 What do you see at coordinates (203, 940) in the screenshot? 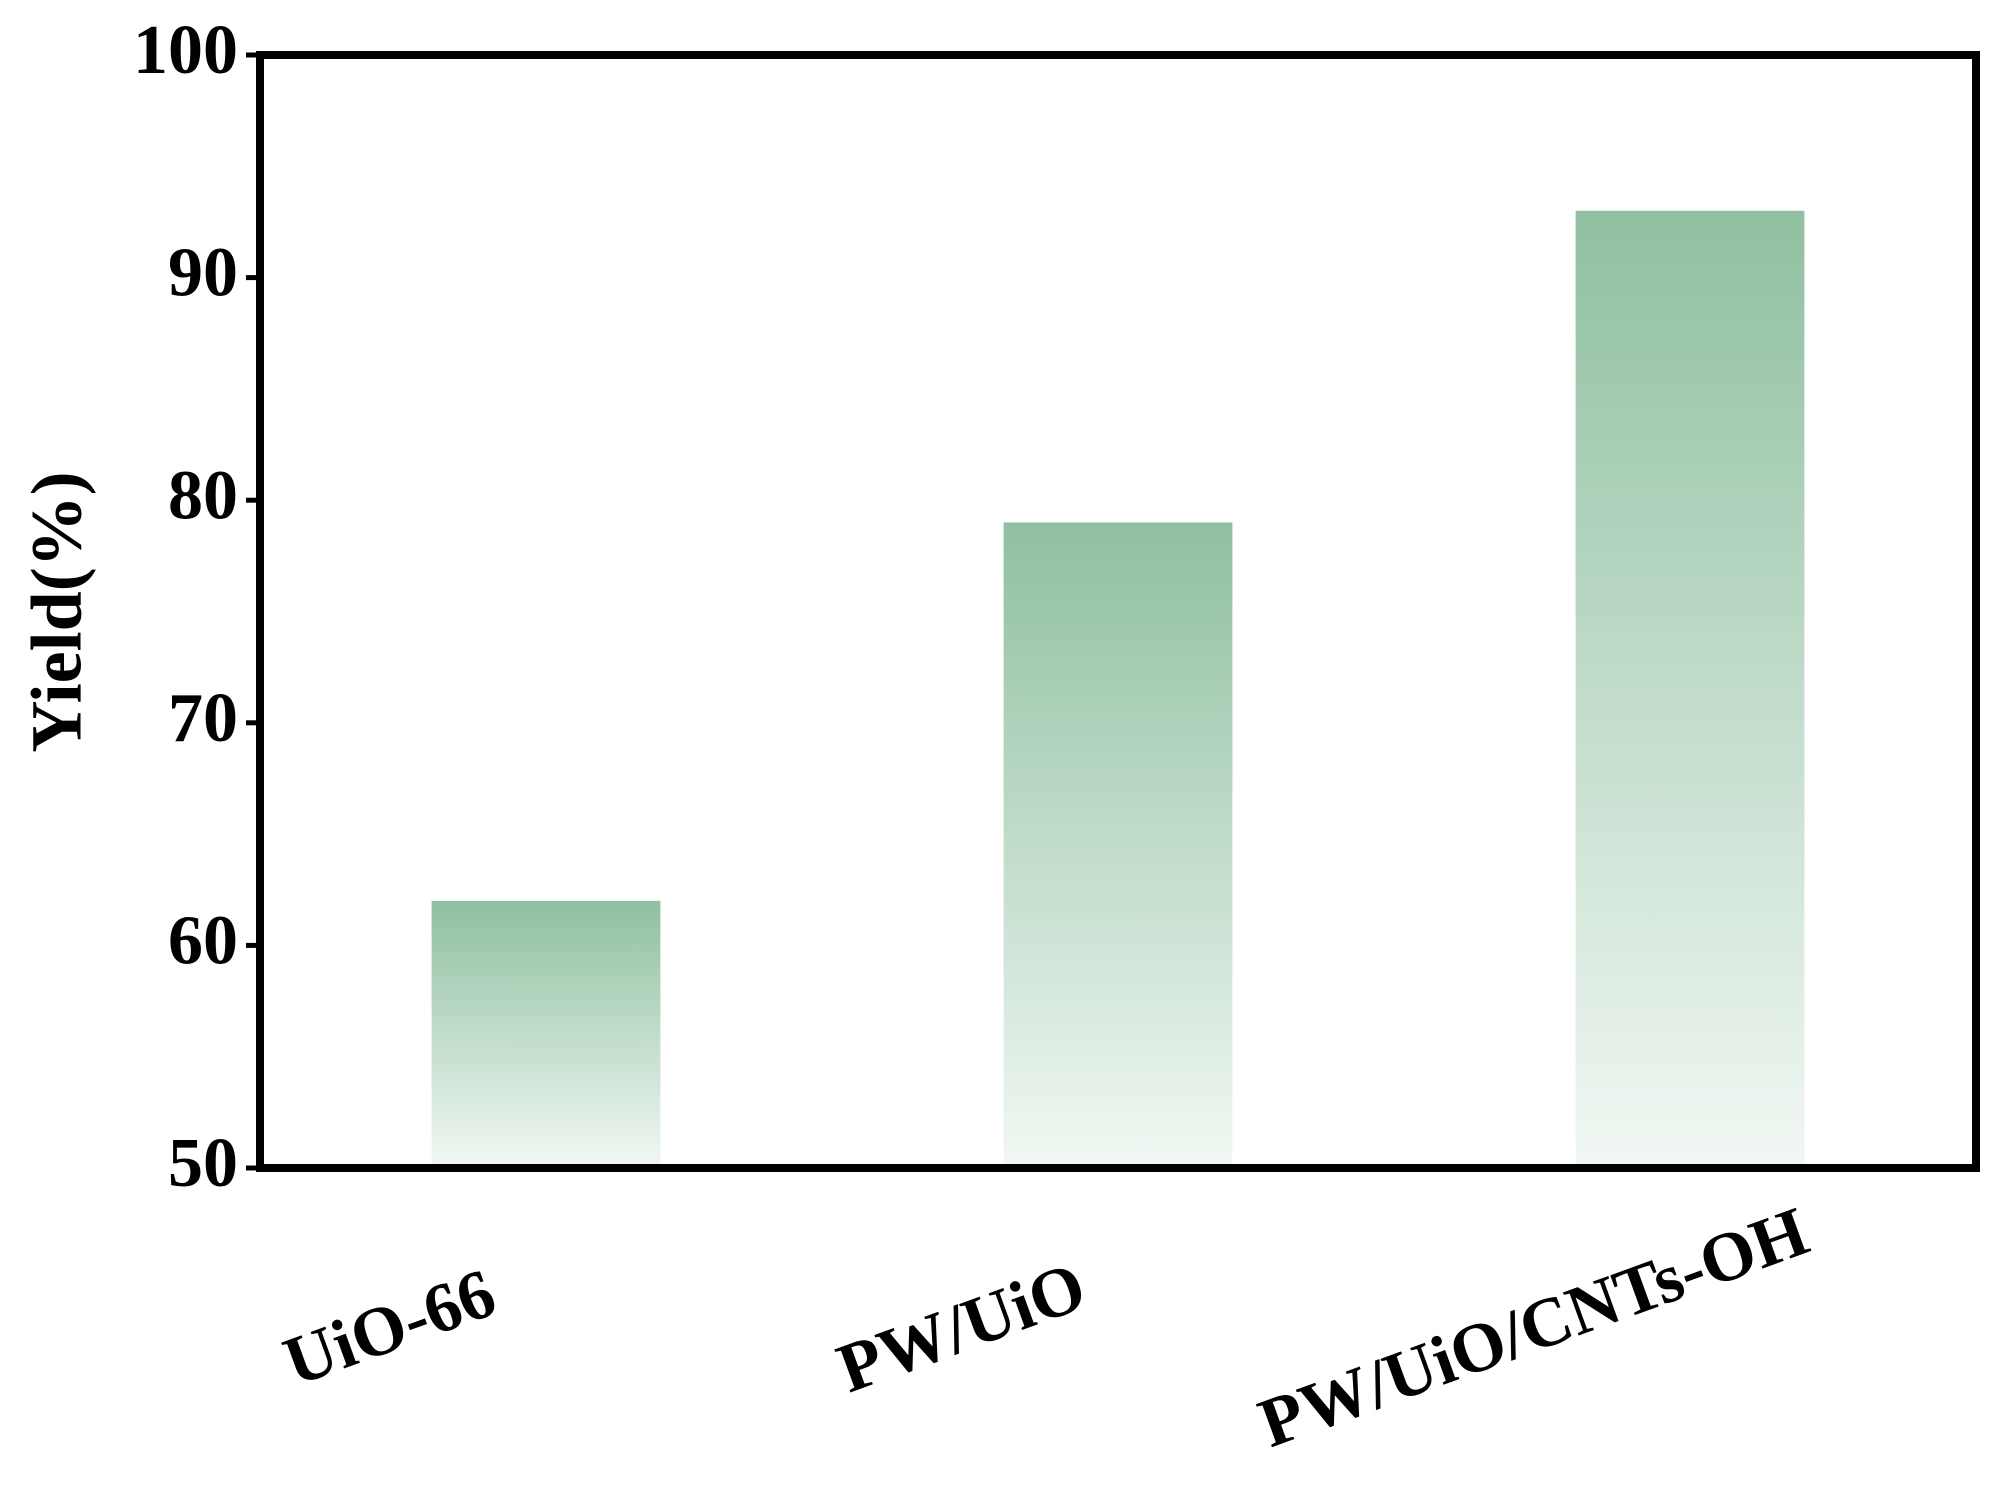
I see `y-tick-label: 60` at bounding box center [203, 940].